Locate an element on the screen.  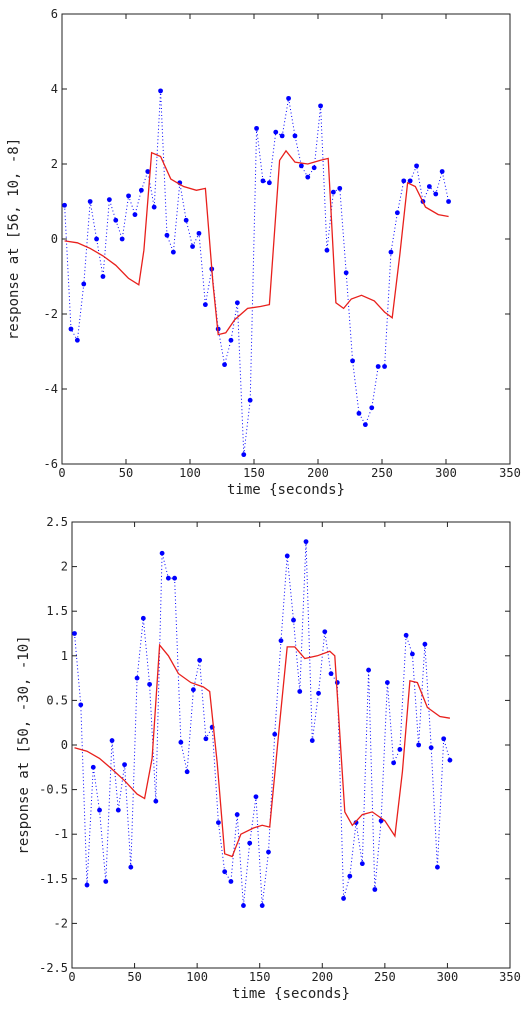
y-tick-label: -0.5 is located at coordinates (53, 790).